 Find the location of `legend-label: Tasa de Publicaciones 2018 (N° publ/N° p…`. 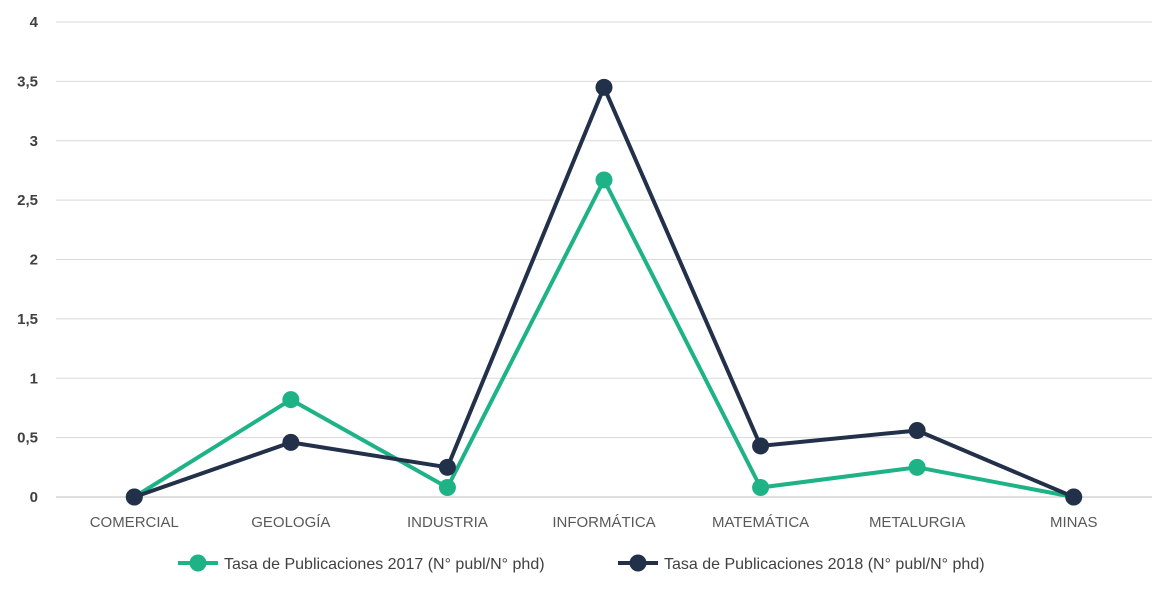

legend-label: Tasa de Publicaciones 2018 (N° publ/N° p… is located at coordinates (824, 564).